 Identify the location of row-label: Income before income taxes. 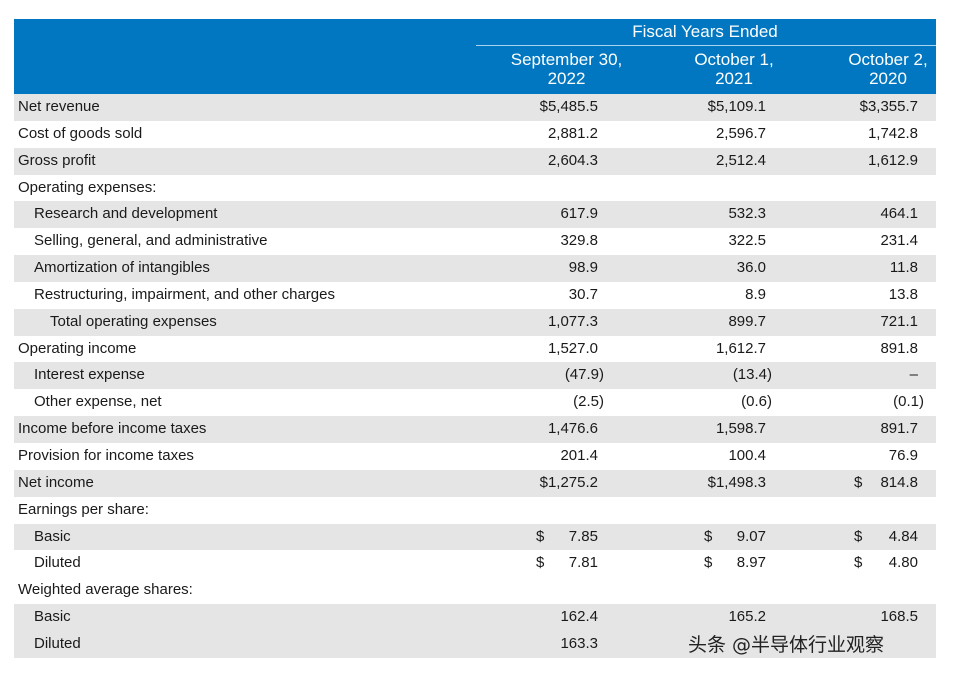
(112, 429).